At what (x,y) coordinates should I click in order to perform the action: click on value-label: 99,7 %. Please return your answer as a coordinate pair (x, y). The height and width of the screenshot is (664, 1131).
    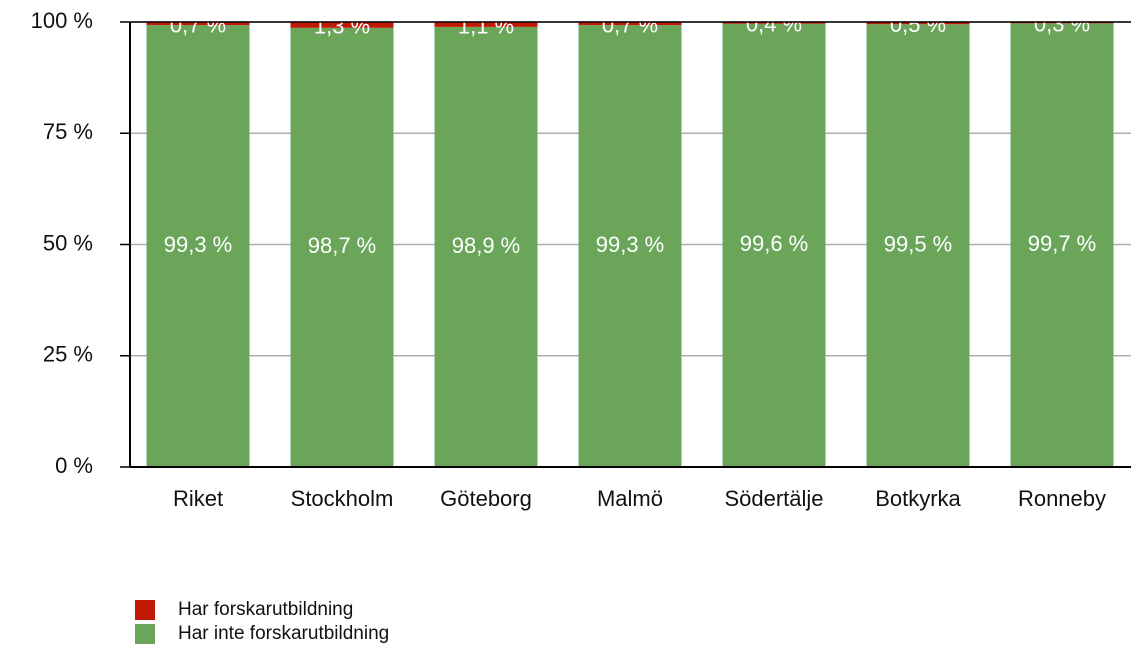
    Looking at the image, I should click on (1062, 243).